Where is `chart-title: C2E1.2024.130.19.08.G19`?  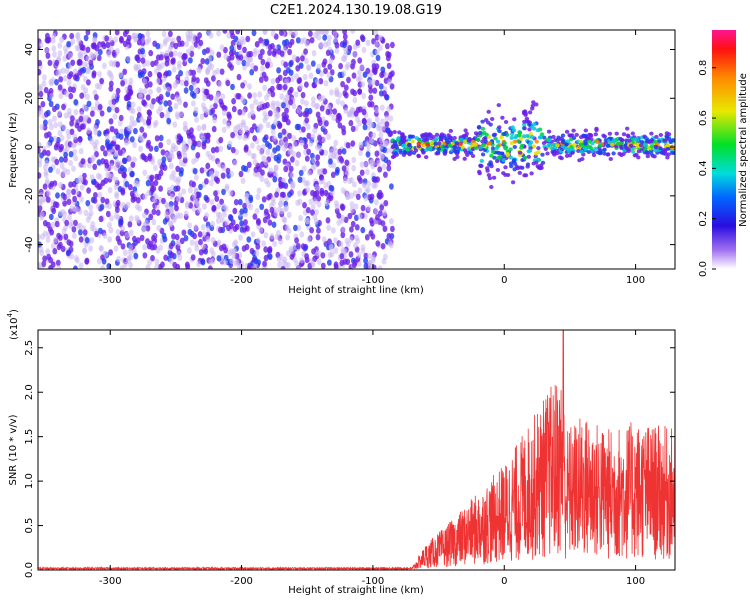 chart-title: C2E1.2024.130.19.08.G19 is located at coordinates (356, 10).